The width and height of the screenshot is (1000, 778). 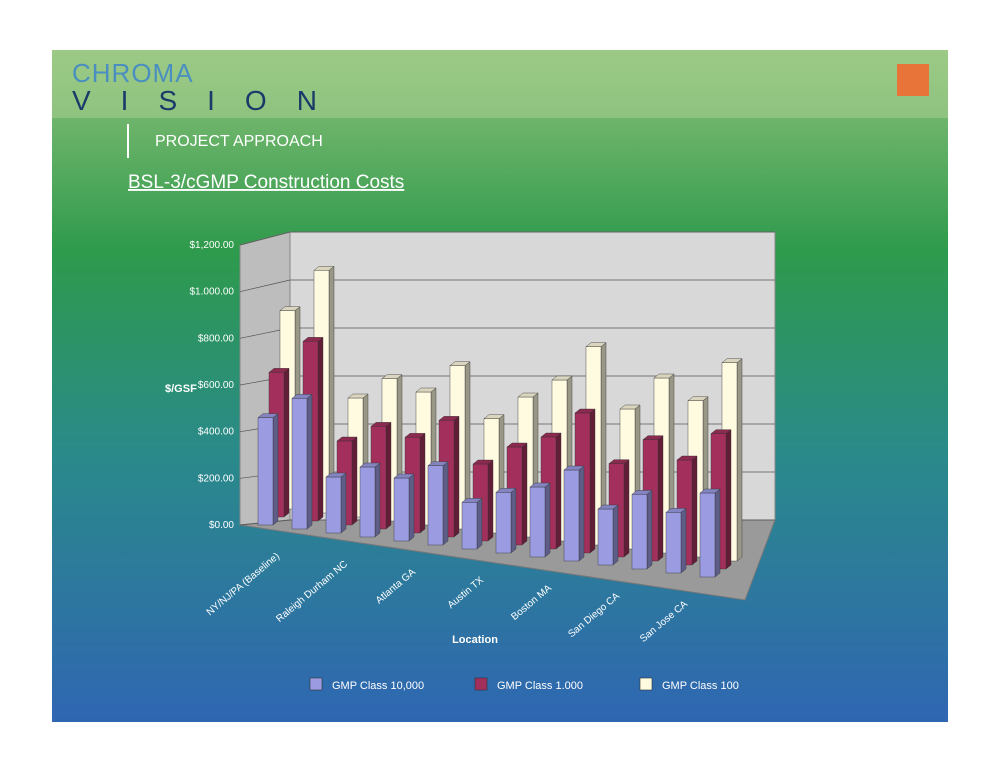 I want to click on y-tick-label: $400.00, so click(x=216, y=432).